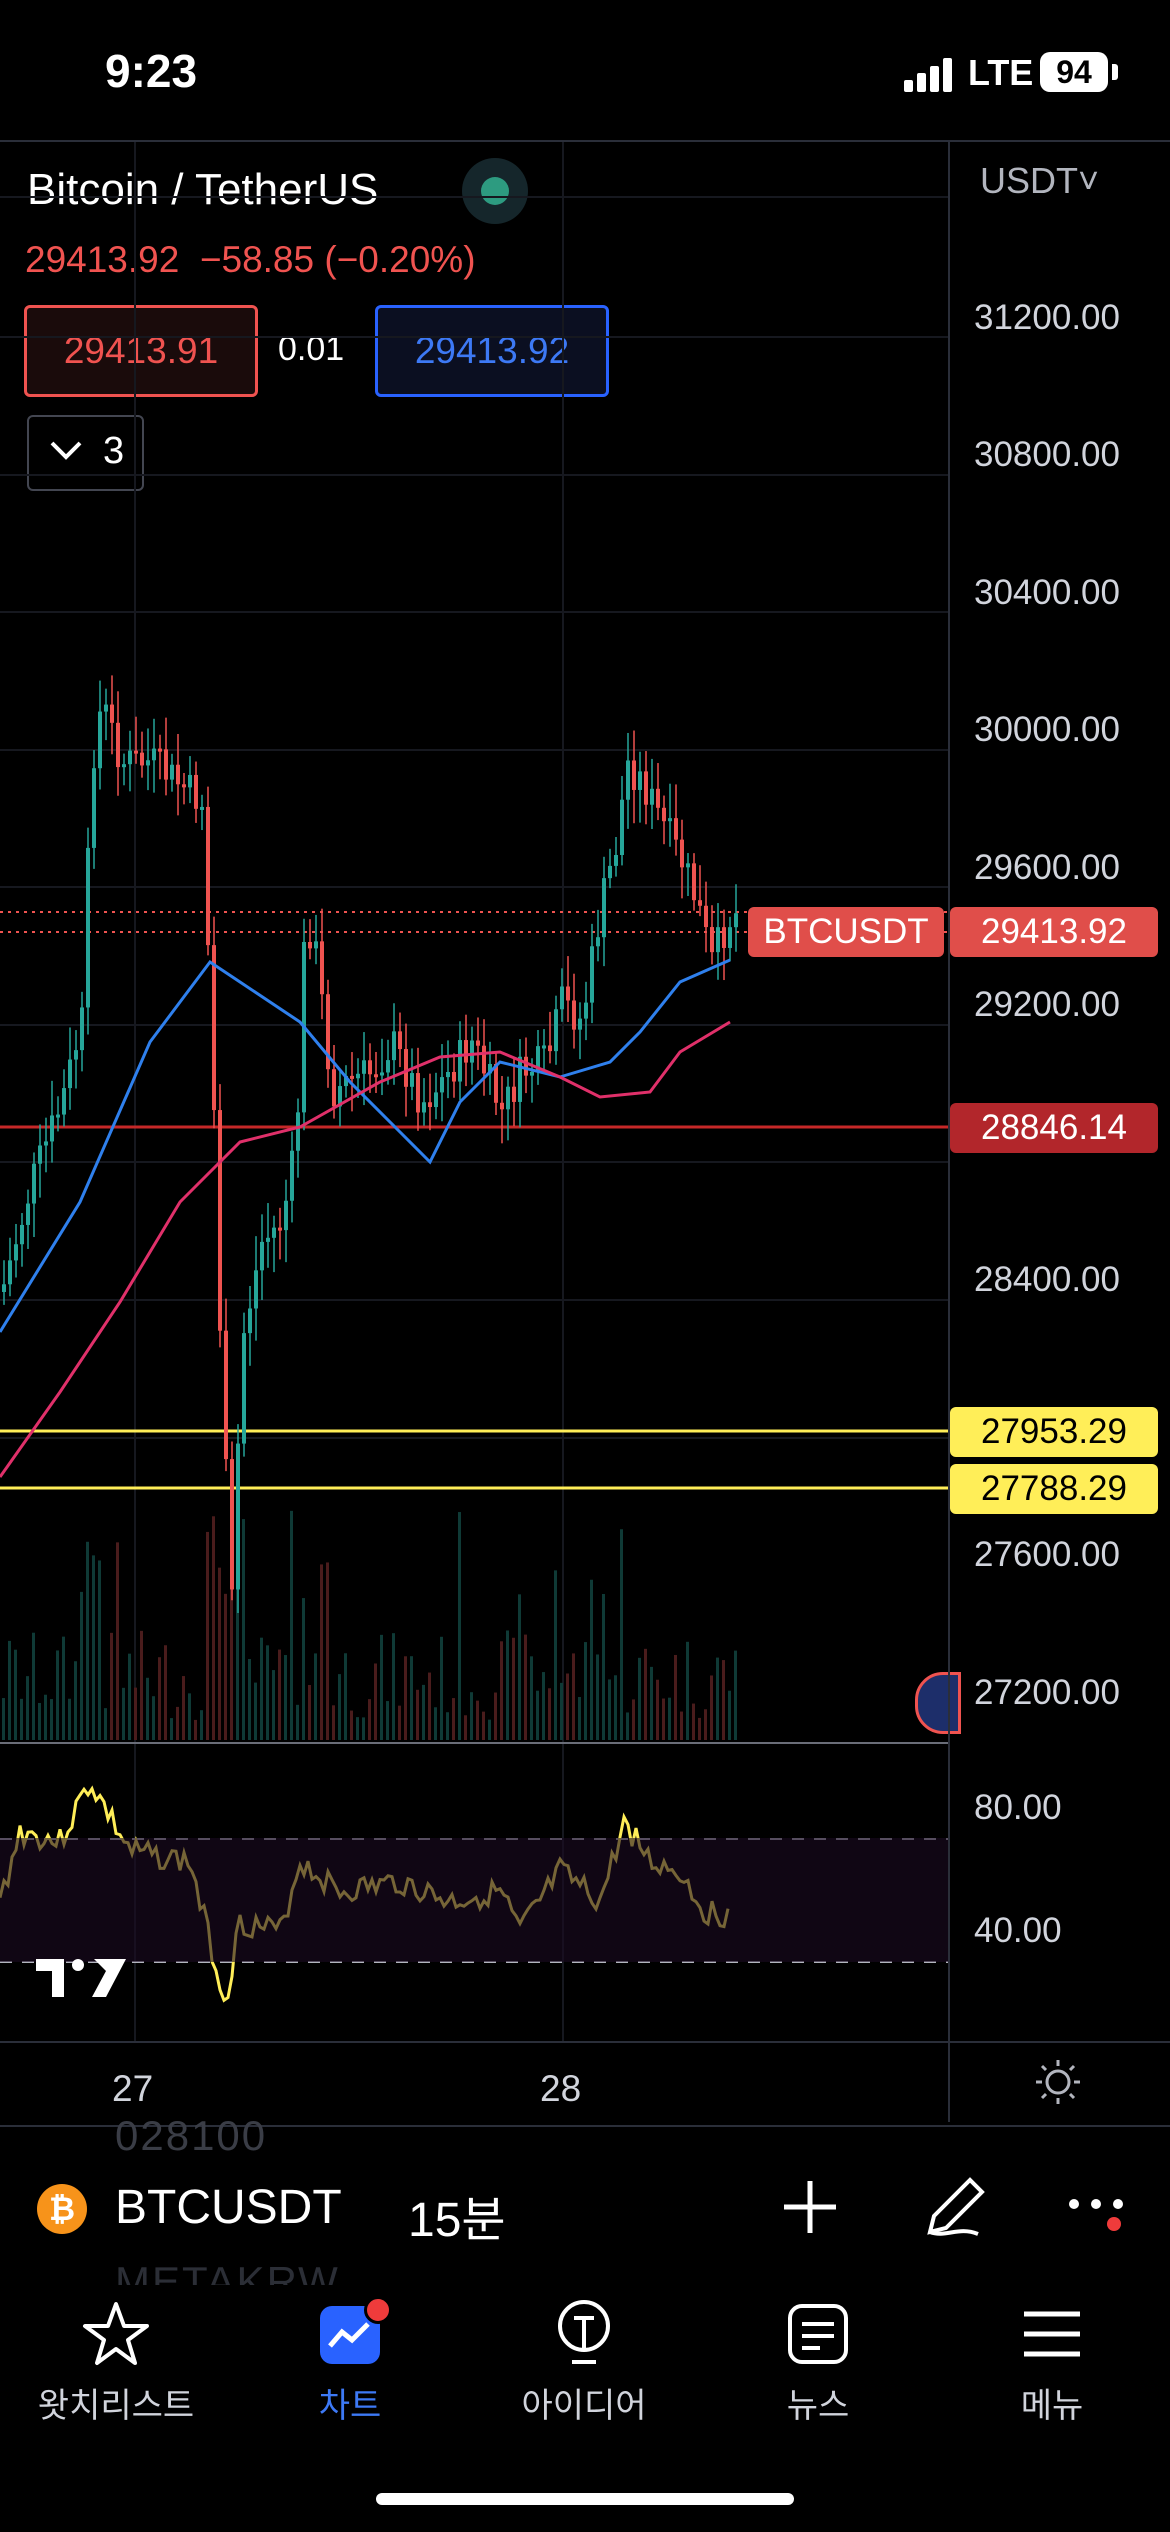 The height and width of the screenshot is (2532, 1170). What do you see at coordinates (1047, 867) in the screenshot?
I see `price-tick: 29600.00` at bounding box center [1047, 867].